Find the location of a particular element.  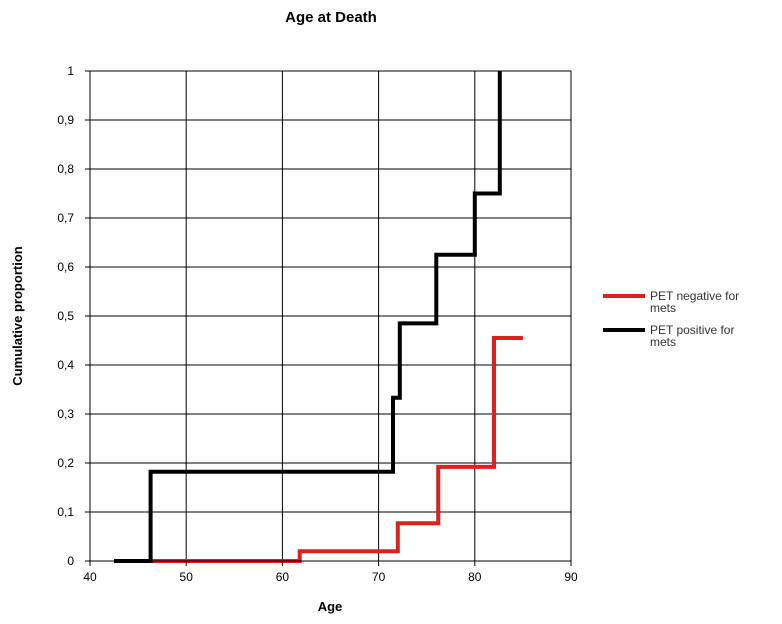

y-tick-label: 0,6 is located at coordinates (65, 267).